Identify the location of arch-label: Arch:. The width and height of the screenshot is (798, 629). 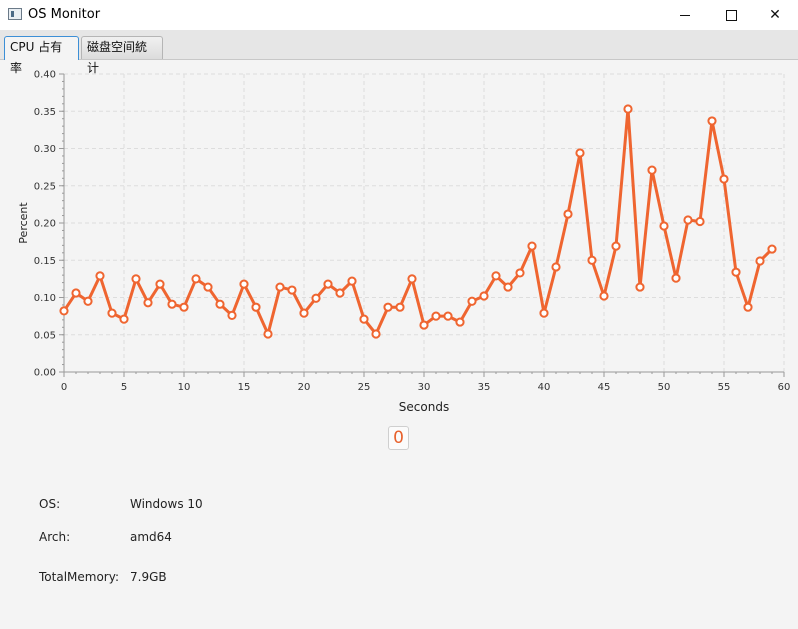
(55, 537).